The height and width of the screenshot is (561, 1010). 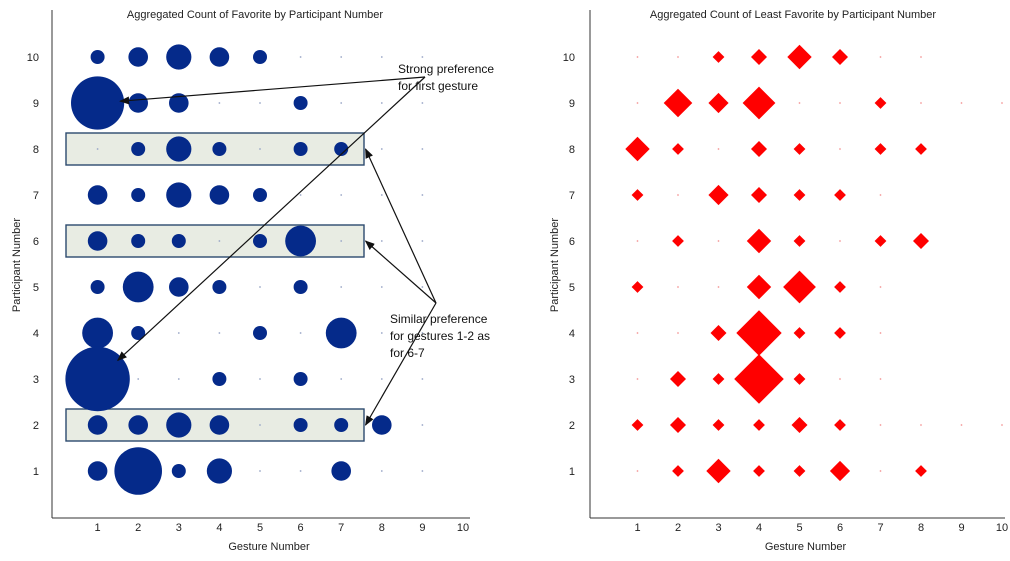 I want to click on x-tick-label: 4, so click(x=219, y=528).